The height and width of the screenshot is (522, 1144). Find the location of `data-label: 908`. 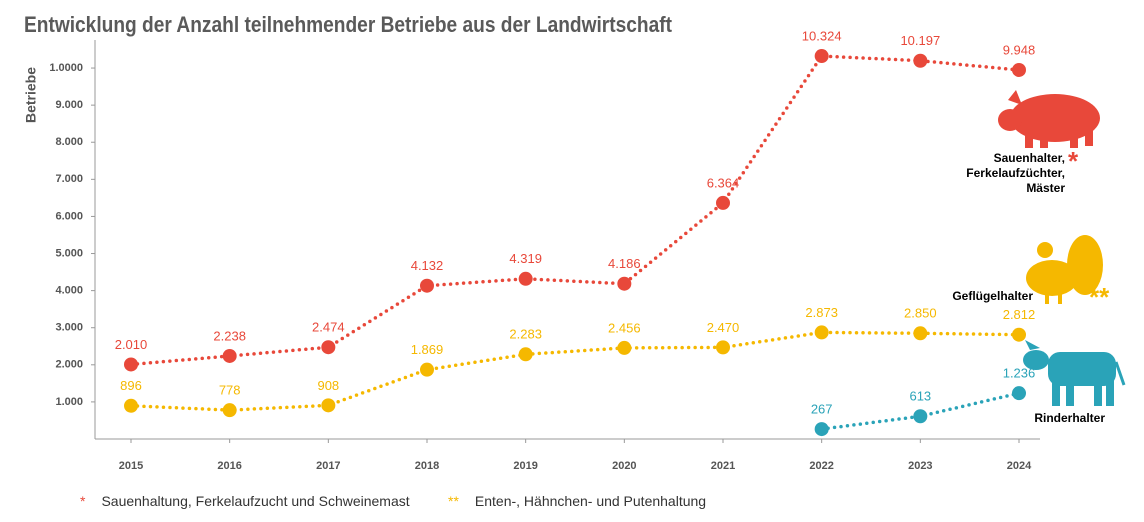

data-label: 908 is located at coordinates (328, 385).